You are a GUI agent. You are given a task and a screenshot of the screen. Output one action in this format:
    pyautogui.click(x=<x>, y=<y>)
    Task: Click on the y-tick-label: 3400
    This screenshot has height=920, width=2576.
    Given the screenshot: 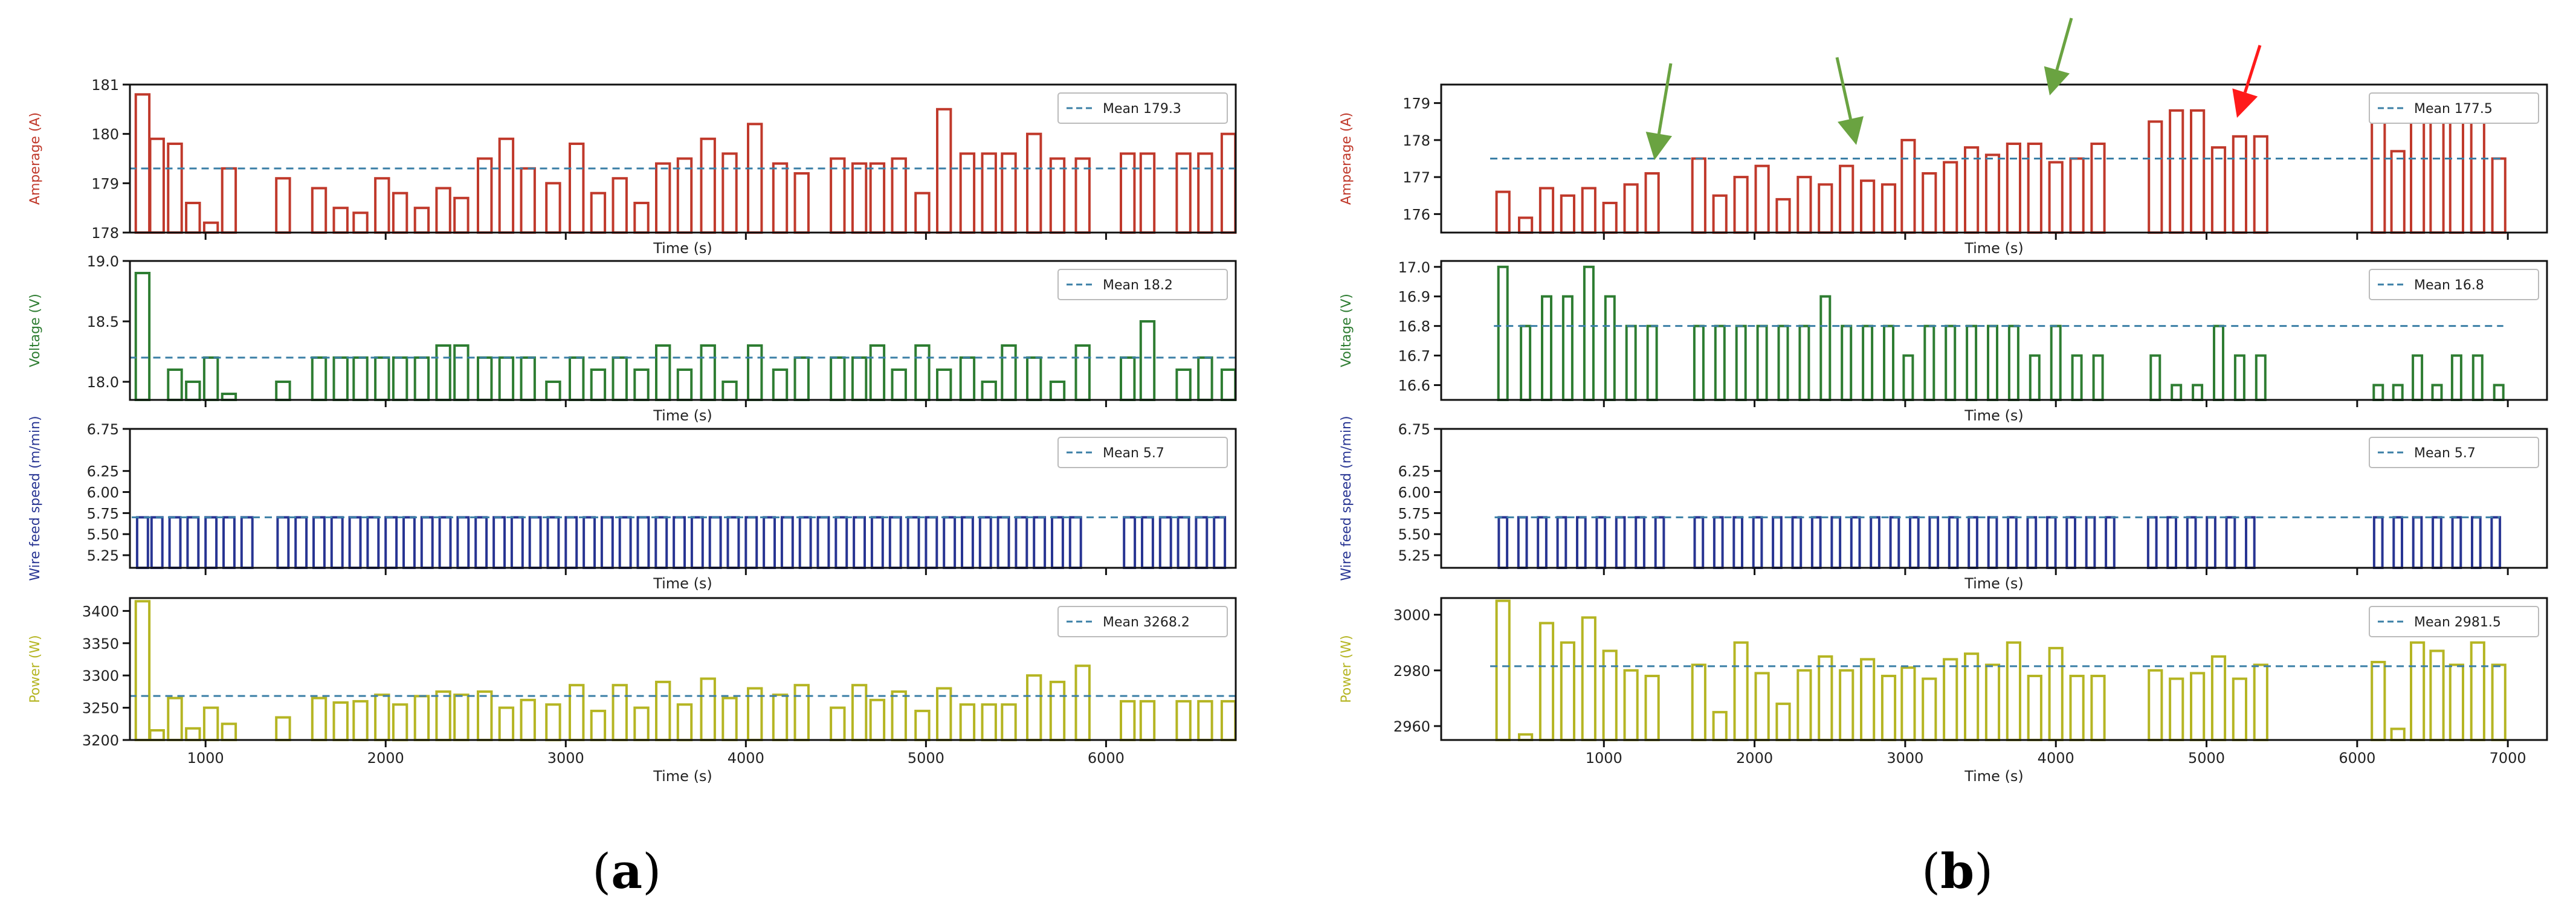 What is the action you would take?
    pyautogui.click(x=101, y=611)
    